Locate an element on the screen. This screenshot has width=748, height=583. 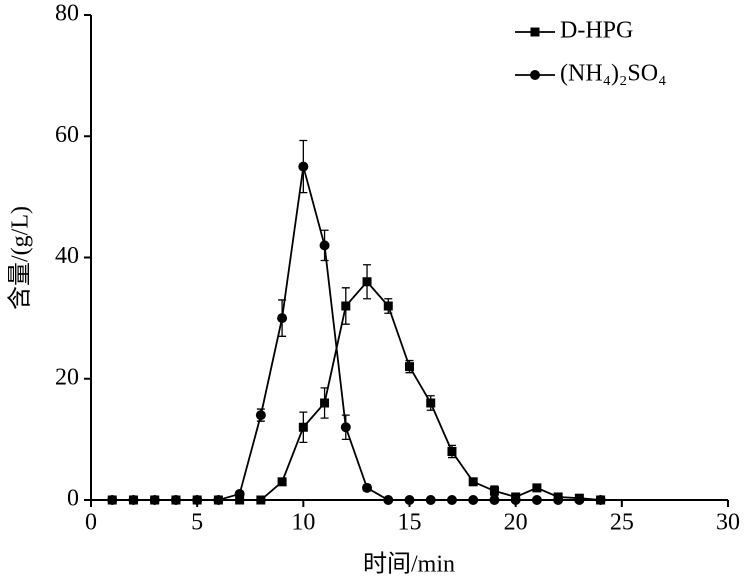
x-tick-label: 10 is located at coordinates (303, 523).